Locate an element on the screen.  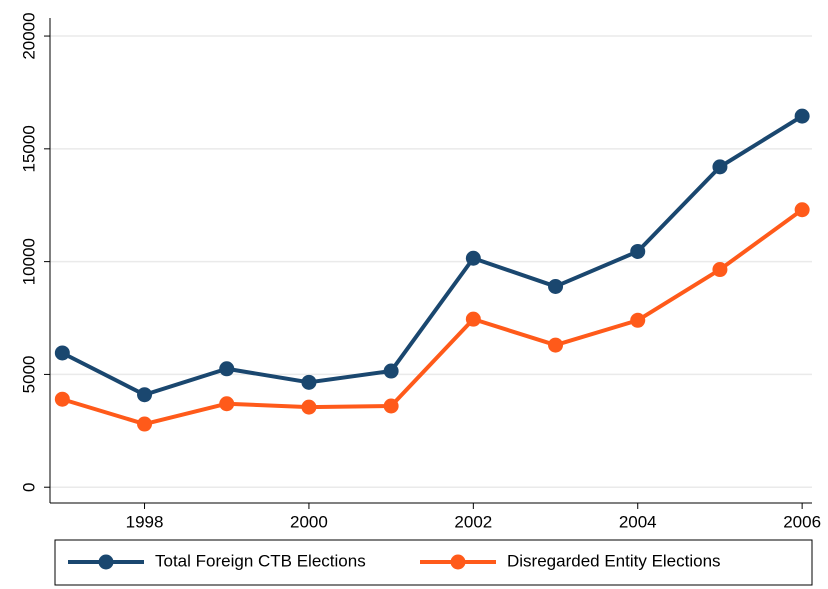
x-tick-label: 2000 is located at coordinates (309, 521).